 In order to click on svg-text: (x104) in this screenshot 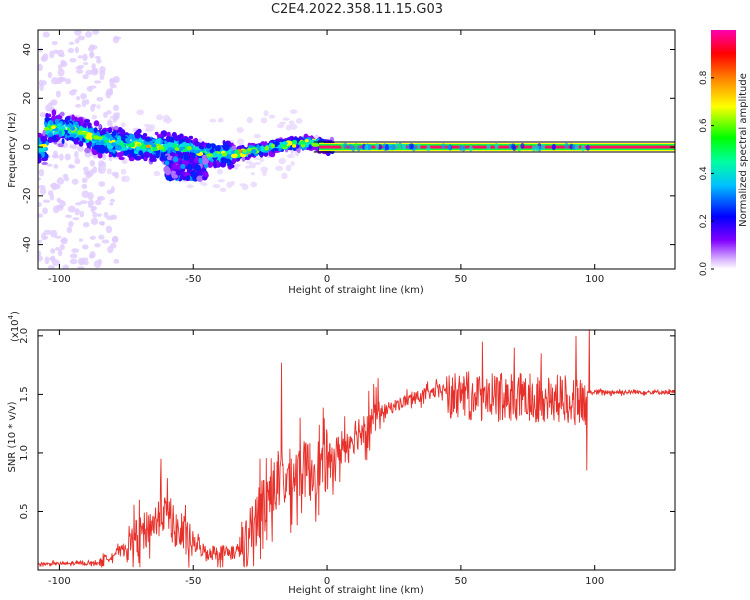, I will do `click(14, 326)`.